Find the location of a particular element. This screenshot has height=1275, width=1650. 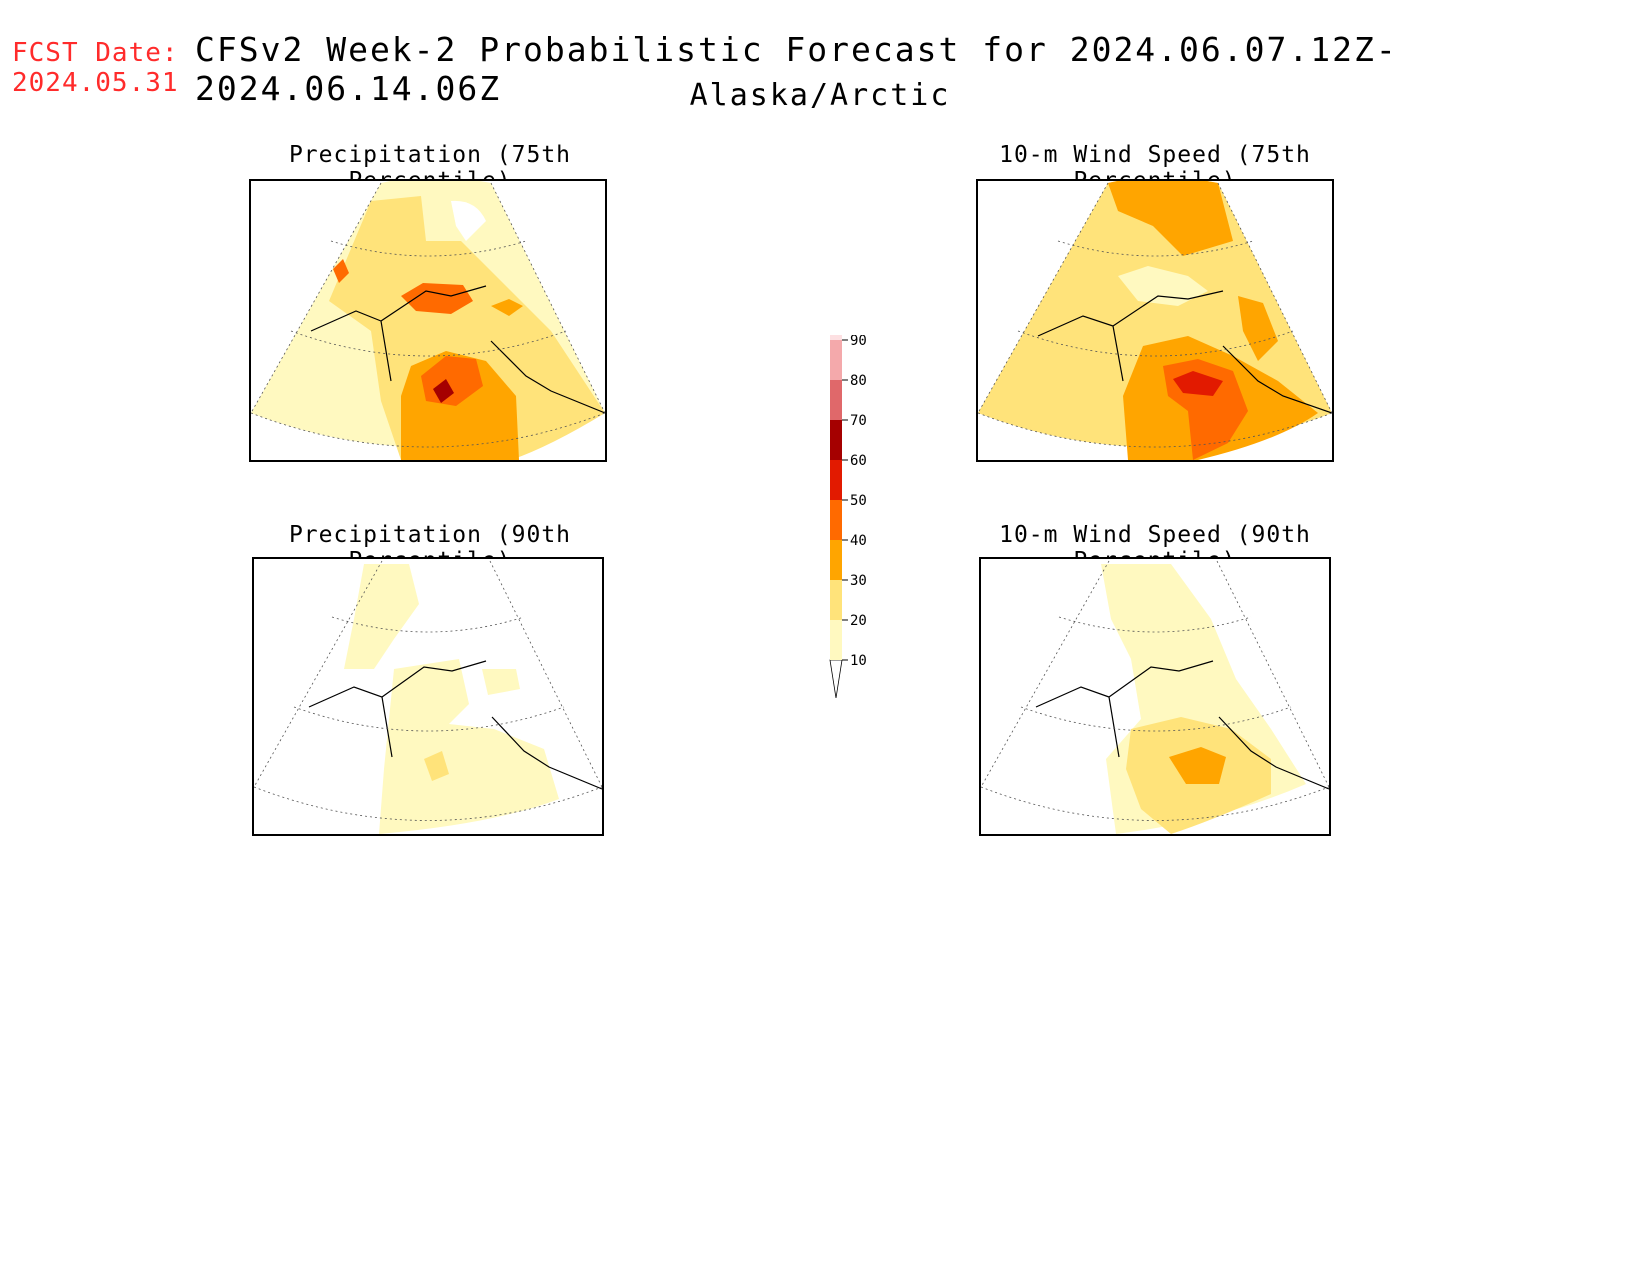

legend-label: 90 is located at coordinates (858, 342).